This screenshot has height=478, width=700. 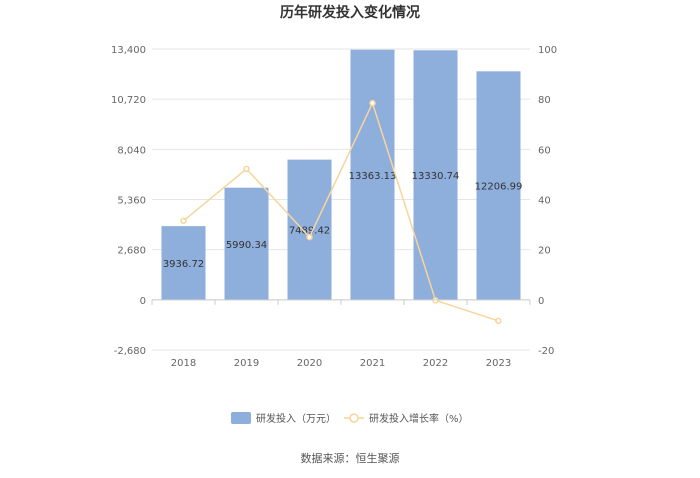 I want to click on right-tick-label: 20, so click(x=544, y=251).